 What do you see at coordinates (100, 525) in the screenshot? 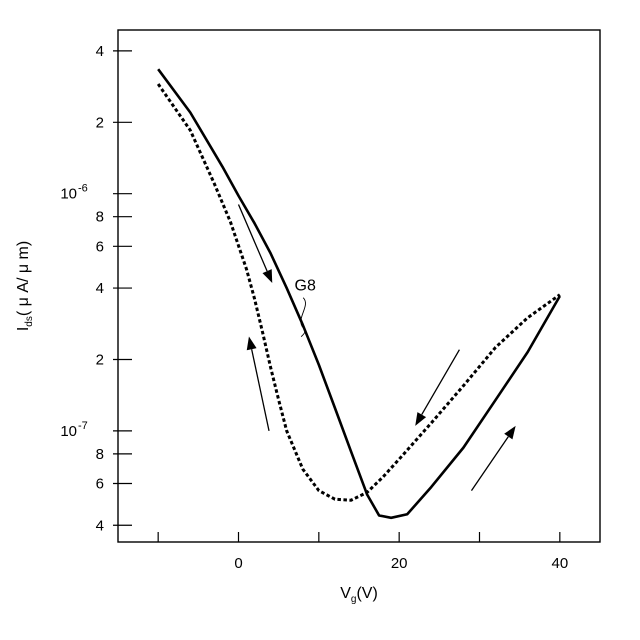
I see `y-tick-label-0: 4` at bounding box center [100, 525].